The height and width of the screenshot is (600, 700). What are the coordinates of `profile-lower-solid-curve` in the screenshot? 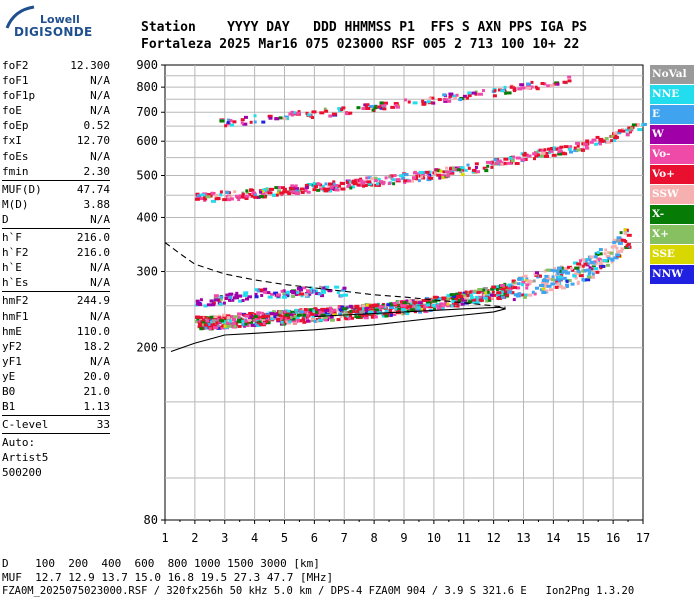 It's located at (338, 329).